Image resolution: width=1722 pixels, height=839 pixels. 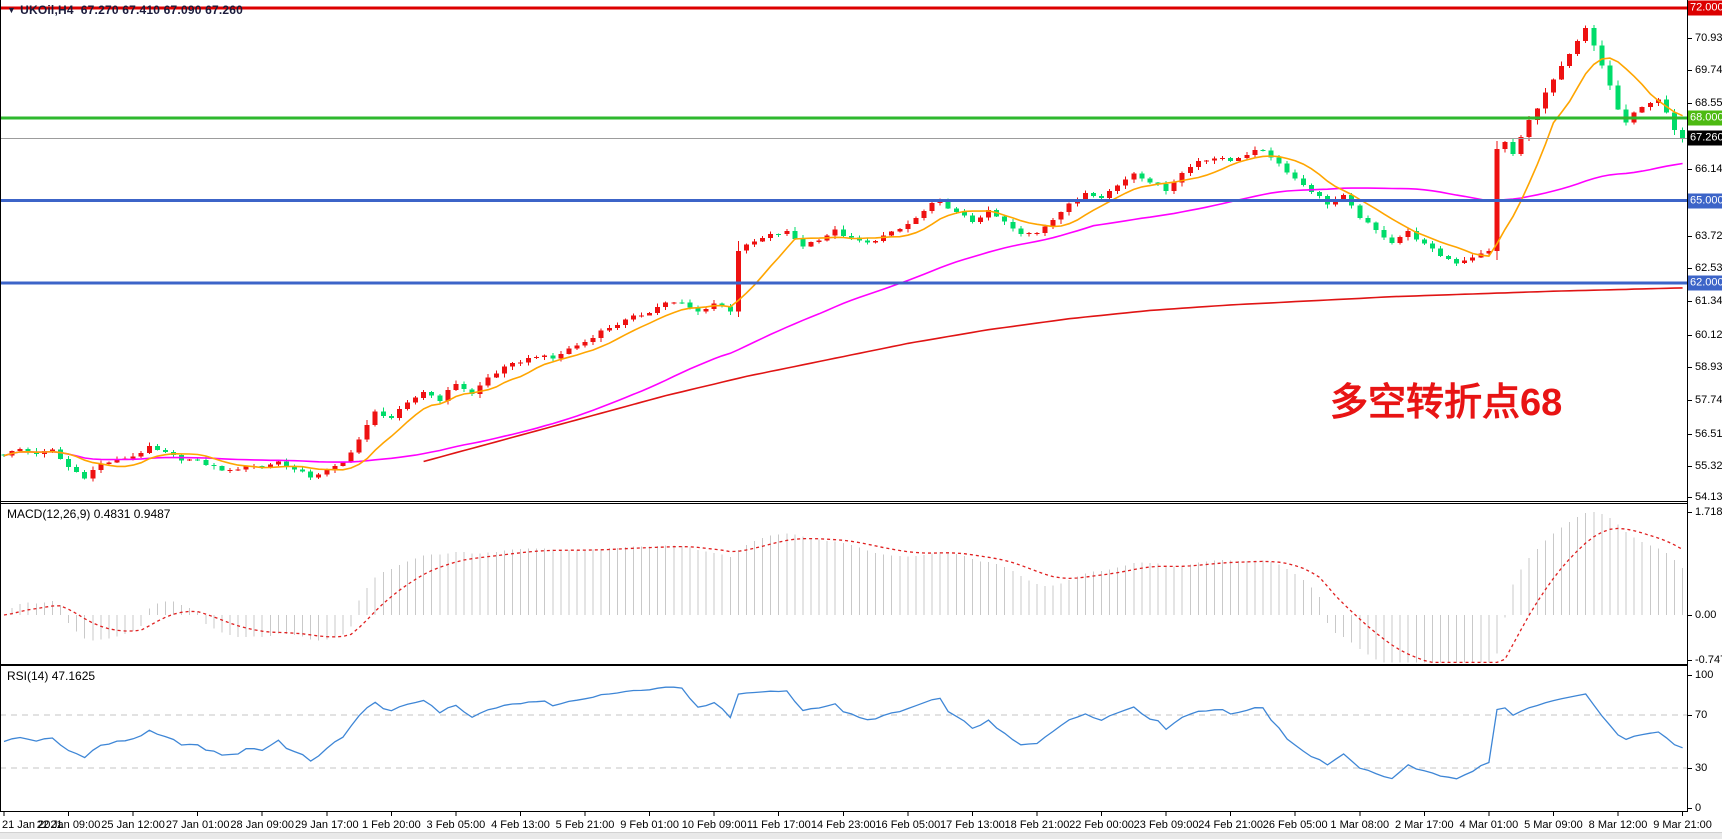 I want to click on time-tick-label: 26 Feb 05:00, so click(x=1295, y=825).